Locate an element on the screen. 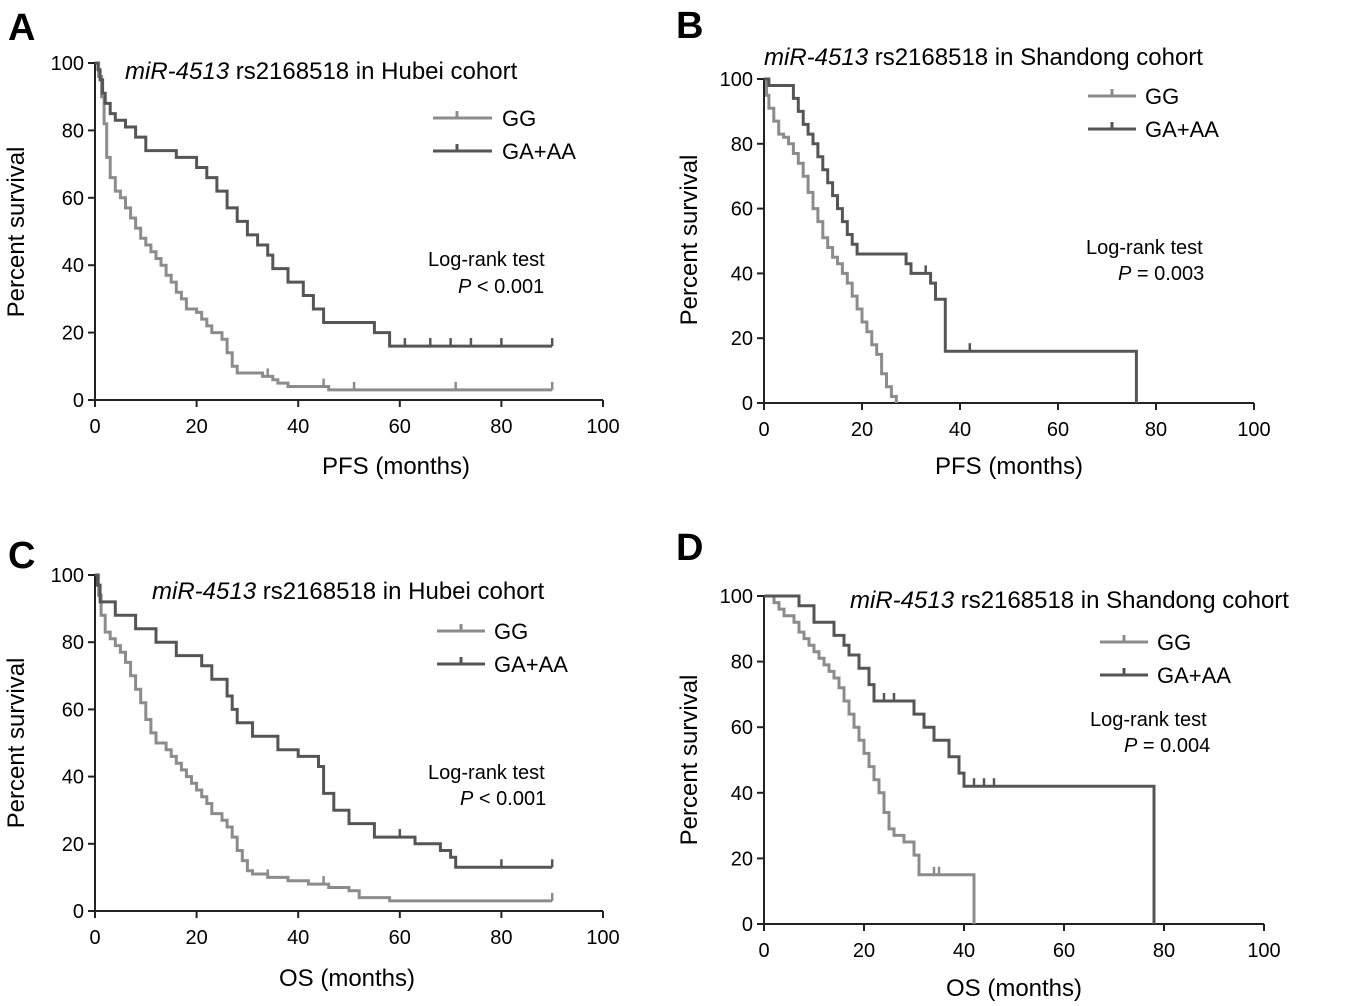 The height and width of the screenshot is (1006, 1350). panel-label: D is located at coordinates (689, 548).